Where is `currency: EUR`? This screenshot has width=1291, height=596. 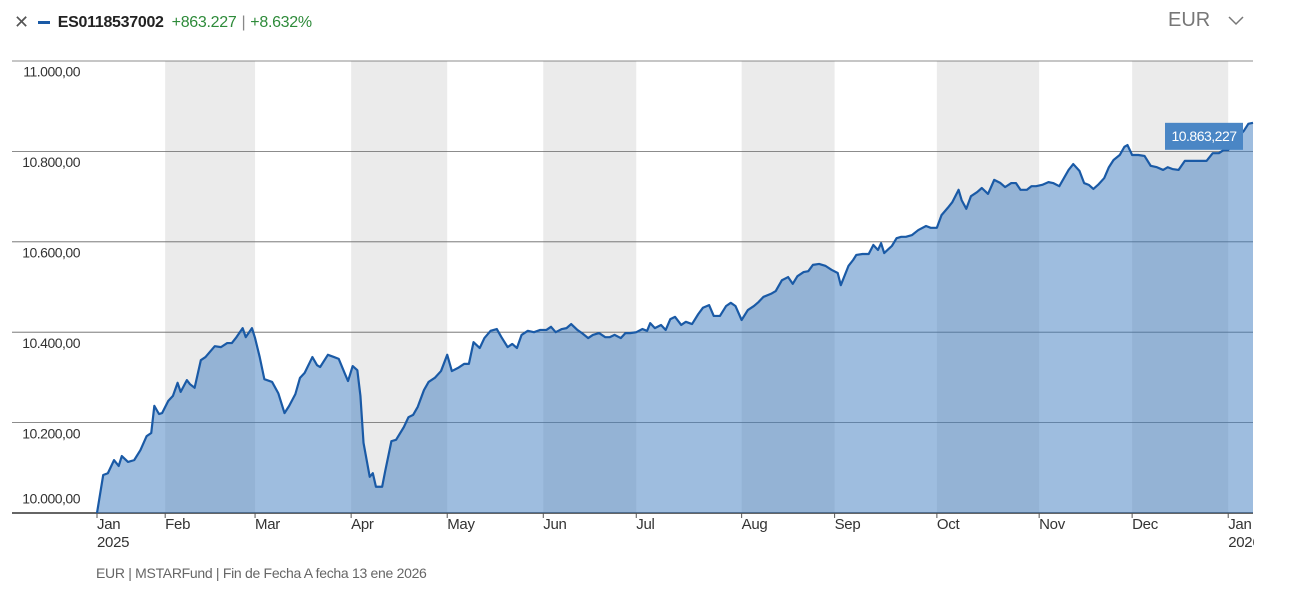
currency: EUR is located at coordinates (1189, 20).